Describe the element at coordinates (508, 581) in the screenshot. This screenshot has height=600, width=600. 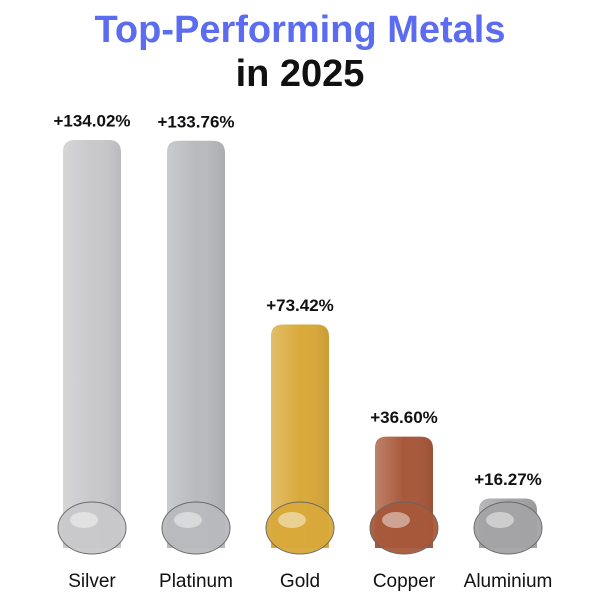
I see `x-tick-label: Aluminium` at that location.